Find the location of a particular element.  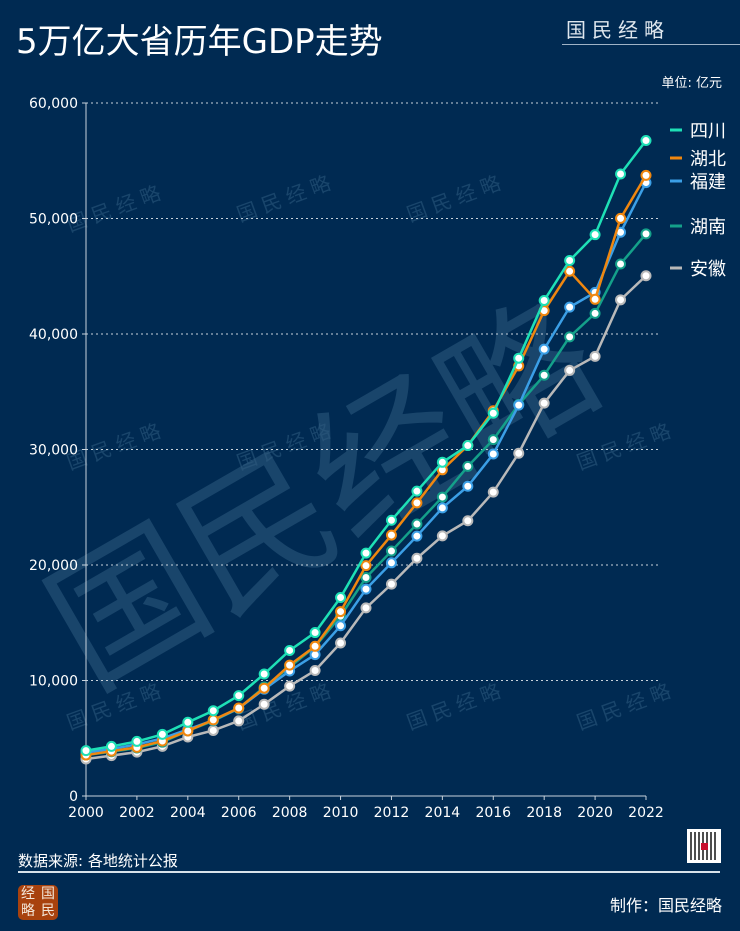

data-source: 数据来源: 各地统计公报 is located at coordinates (98, 861).